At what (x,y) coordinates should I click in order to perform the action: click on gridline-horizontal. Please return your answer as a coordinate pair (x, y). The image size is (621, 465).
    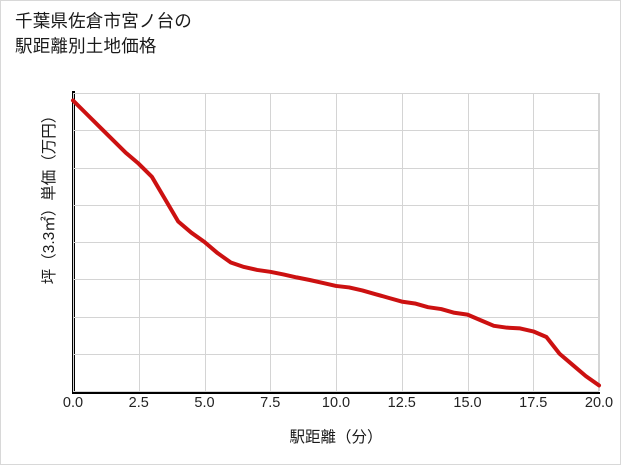
    Looking at the image, I should click on (336, 392).